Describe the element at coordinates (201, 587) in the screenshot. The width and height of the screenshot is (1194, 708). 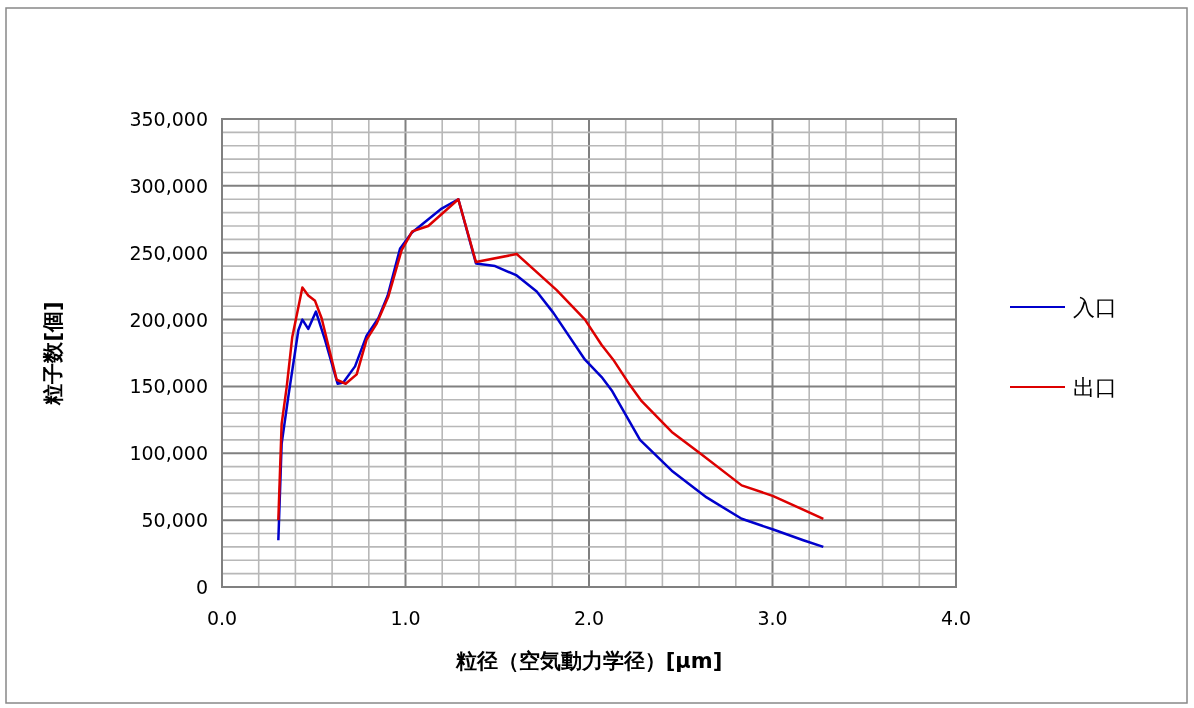
I see `y-tick-label: 0` at that location.